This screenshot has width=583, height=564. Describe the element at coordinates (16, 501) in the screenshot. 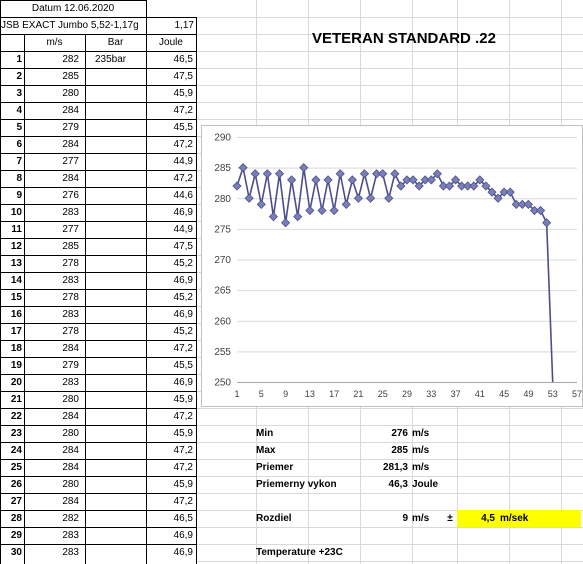

I see `row-number: 27` at that location.